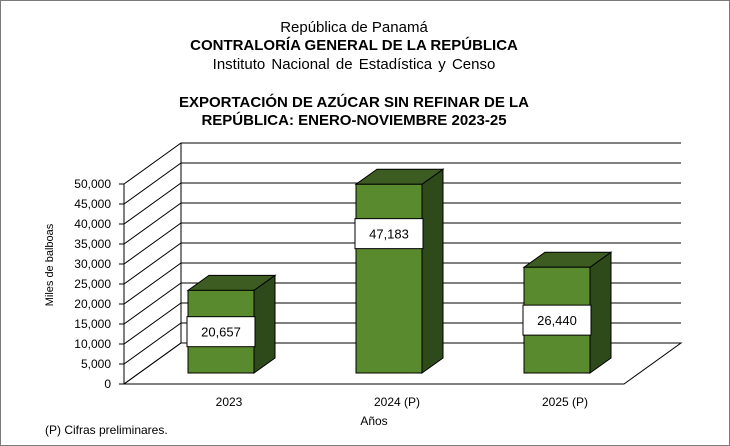 Image resolution: width=730 pixels, height=446 pixels. What do you see at coordinates (92, 284) in the screenshot?
I see `y-tick-label: 25,000` at bounding box center [92, 284].